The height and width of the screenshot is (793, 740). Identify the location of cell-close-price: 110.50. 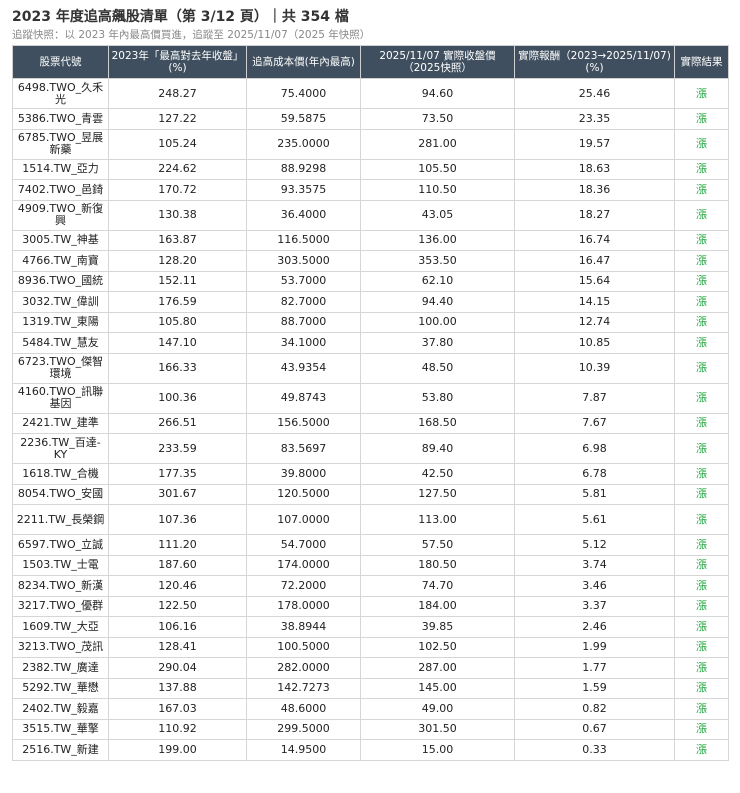
(437, 190).